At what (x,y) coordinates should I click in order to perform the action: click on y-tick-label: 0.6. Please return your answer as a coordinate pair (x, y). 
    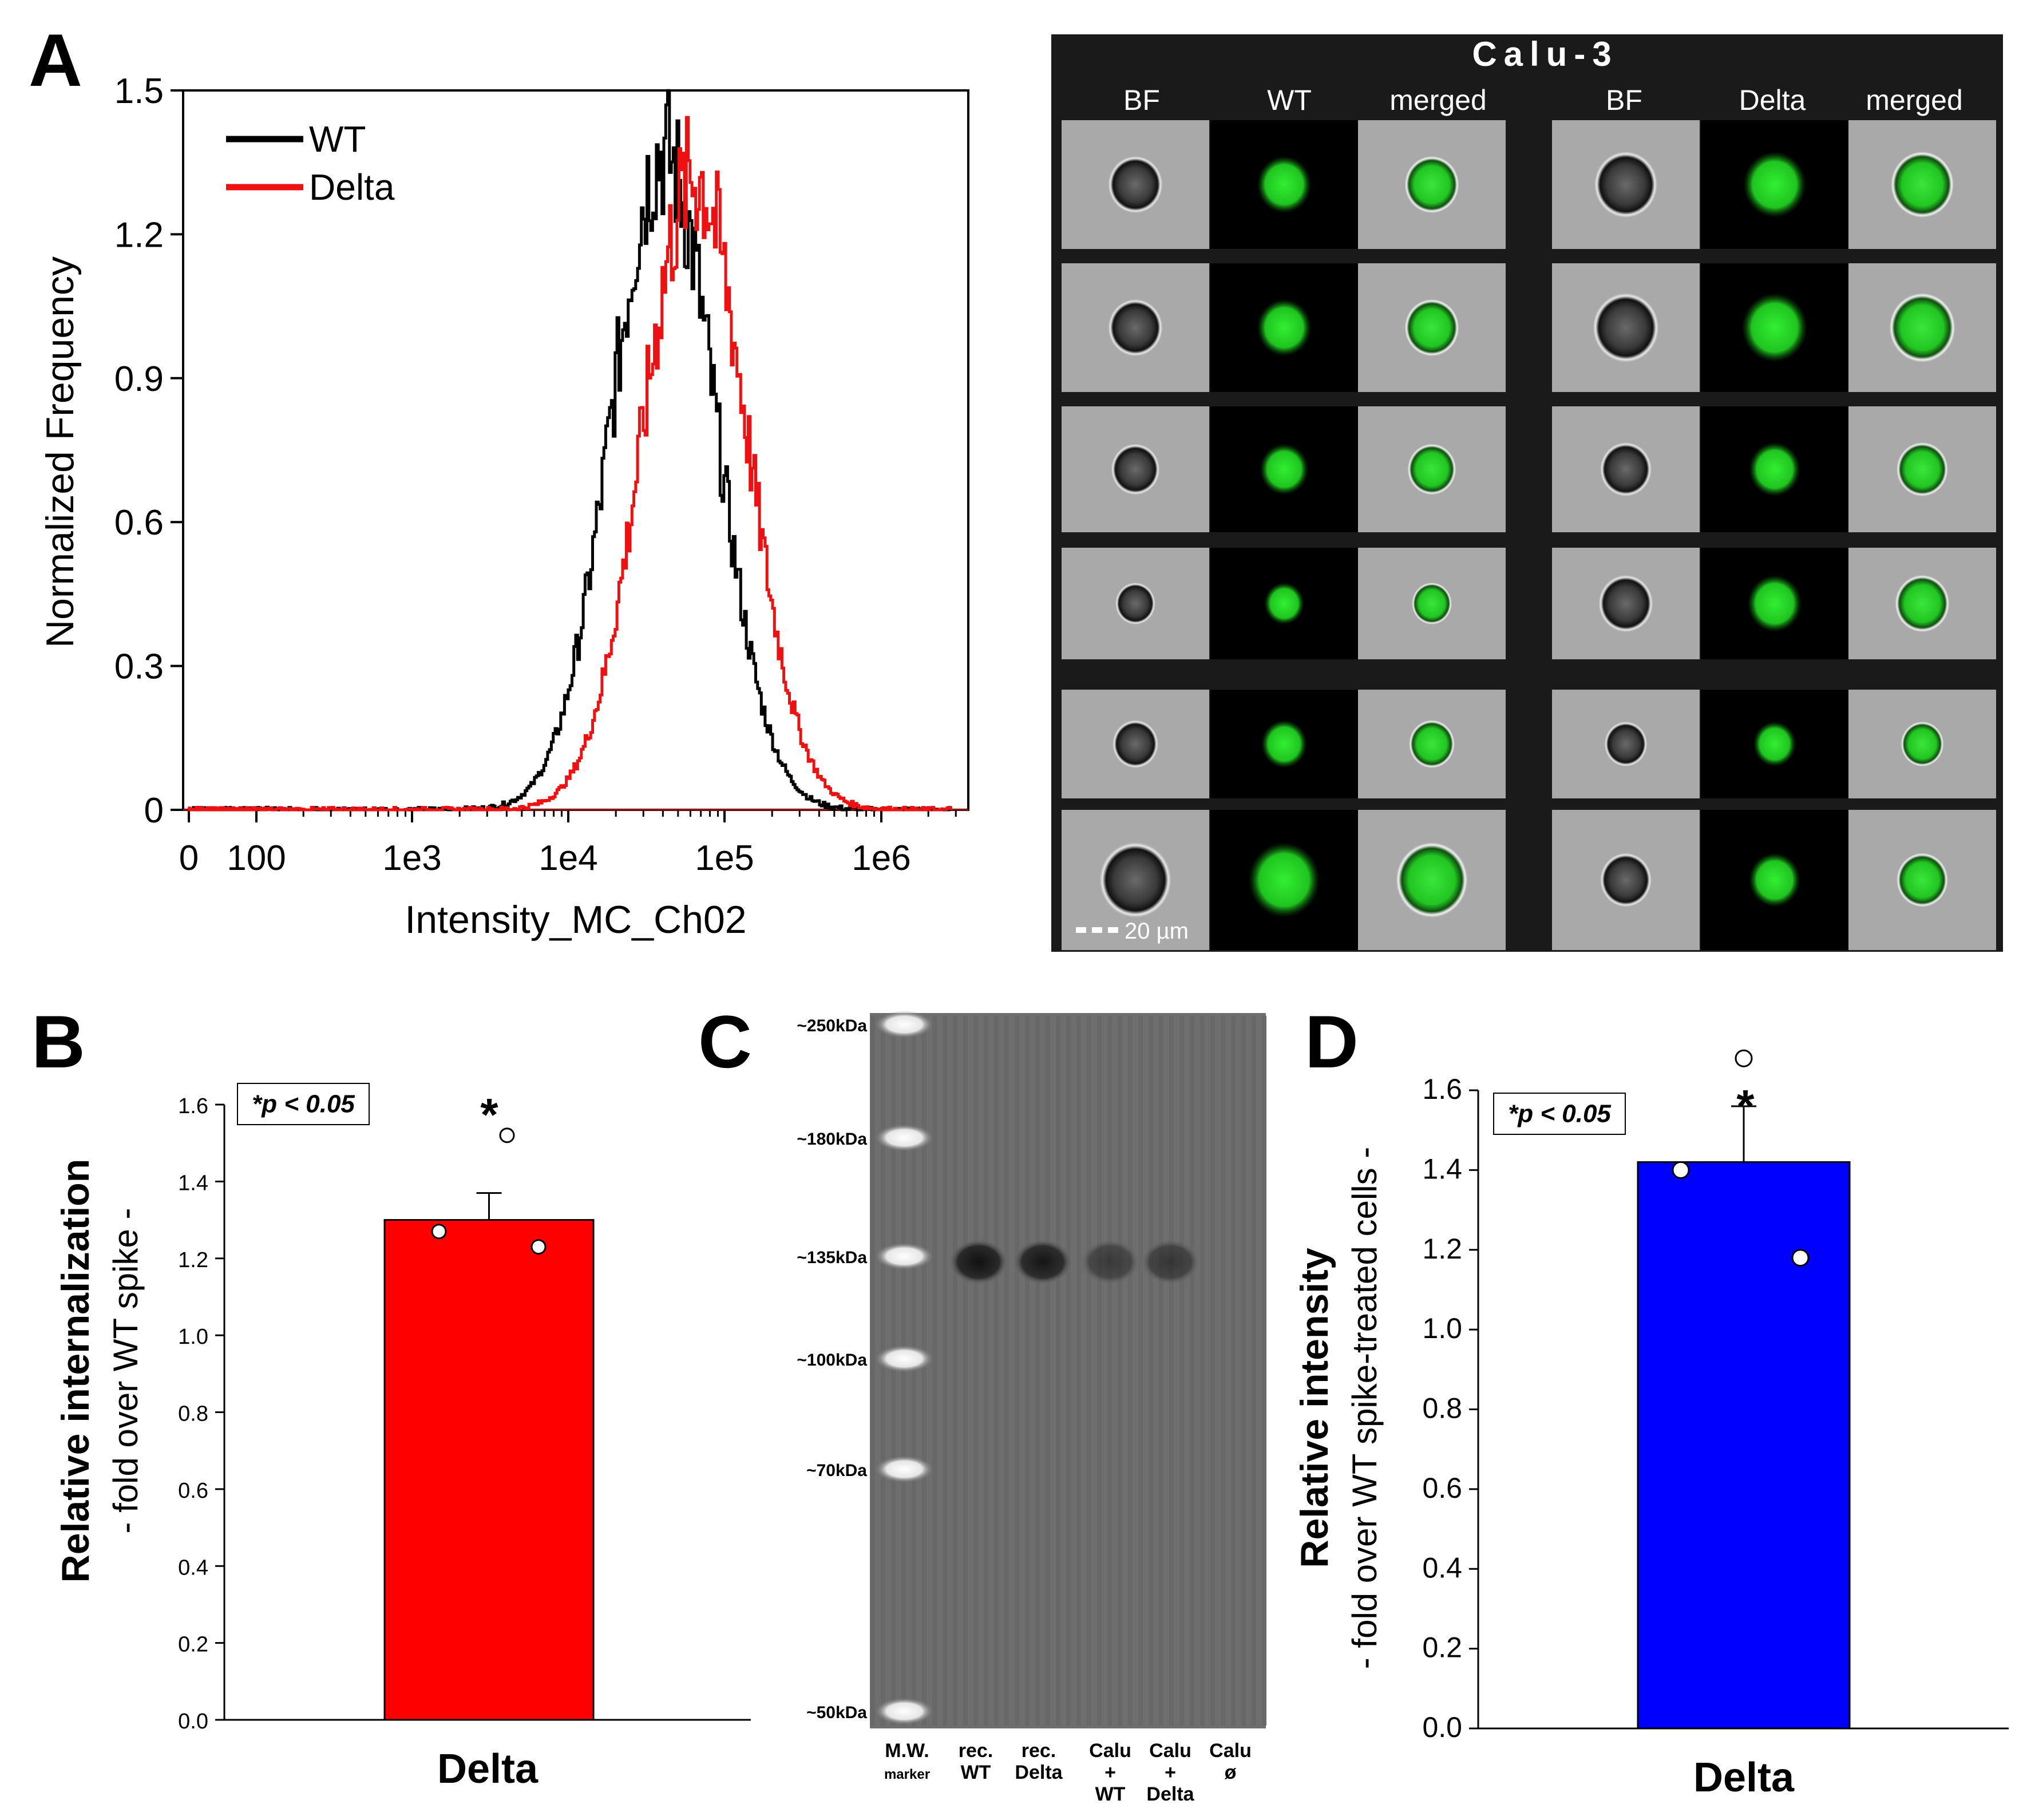
    Looking at the image, I should click on (1442, 1488).